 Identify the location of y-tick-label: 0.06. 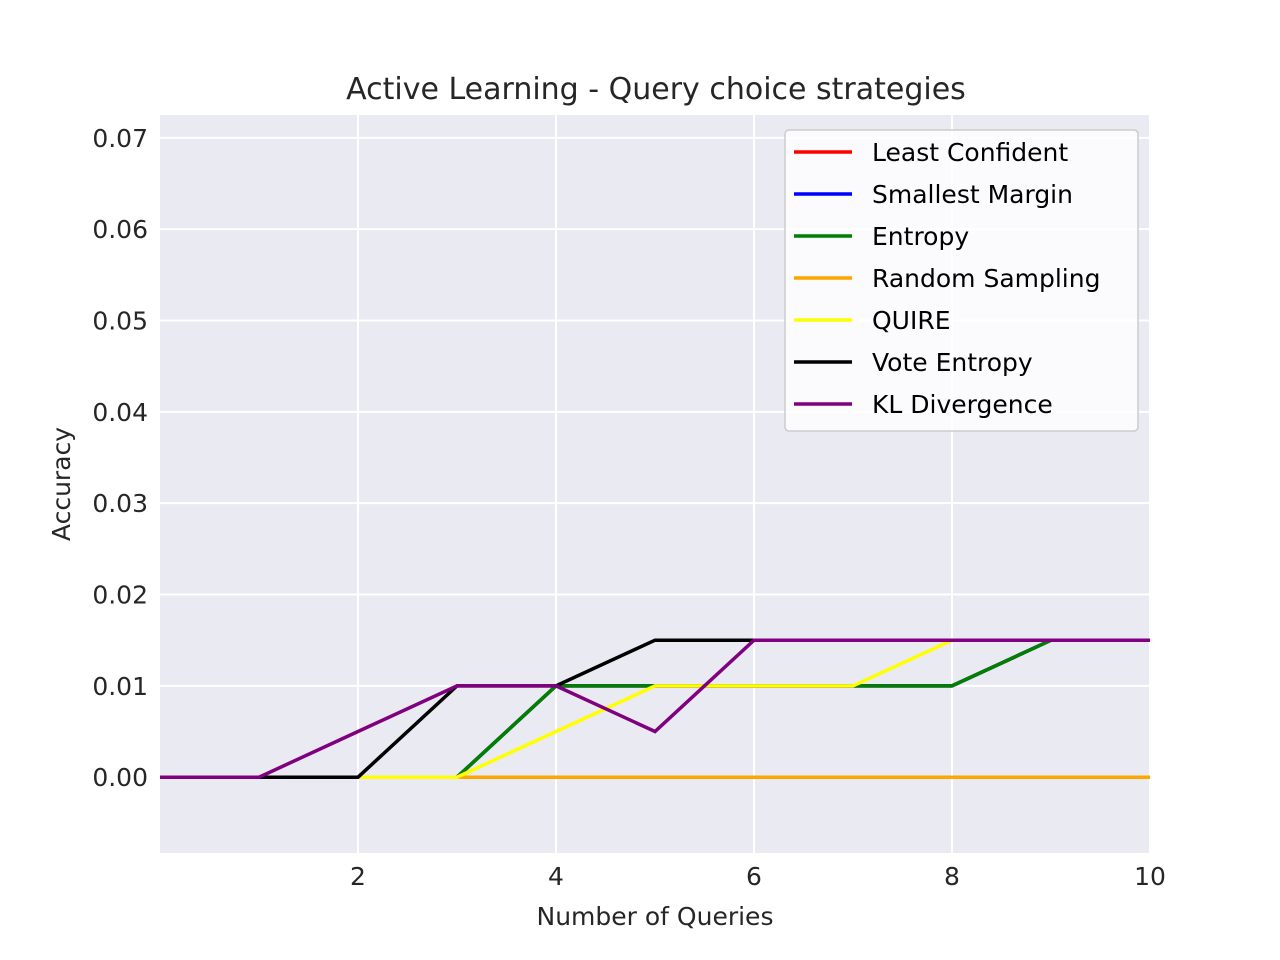
(120, 229).